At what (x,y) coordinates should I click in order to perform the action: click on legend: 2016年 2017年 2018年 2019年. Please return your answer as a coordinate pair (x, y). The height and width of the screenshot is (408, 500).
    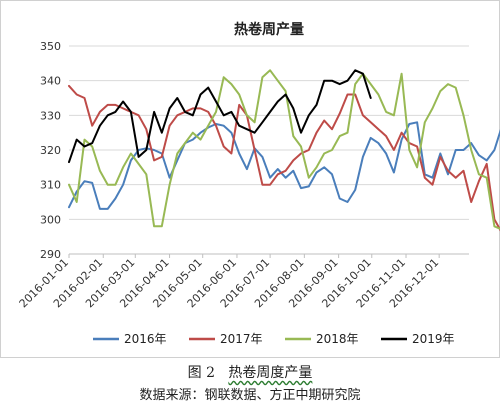
    Looking at the image, I should click on (274, 339).